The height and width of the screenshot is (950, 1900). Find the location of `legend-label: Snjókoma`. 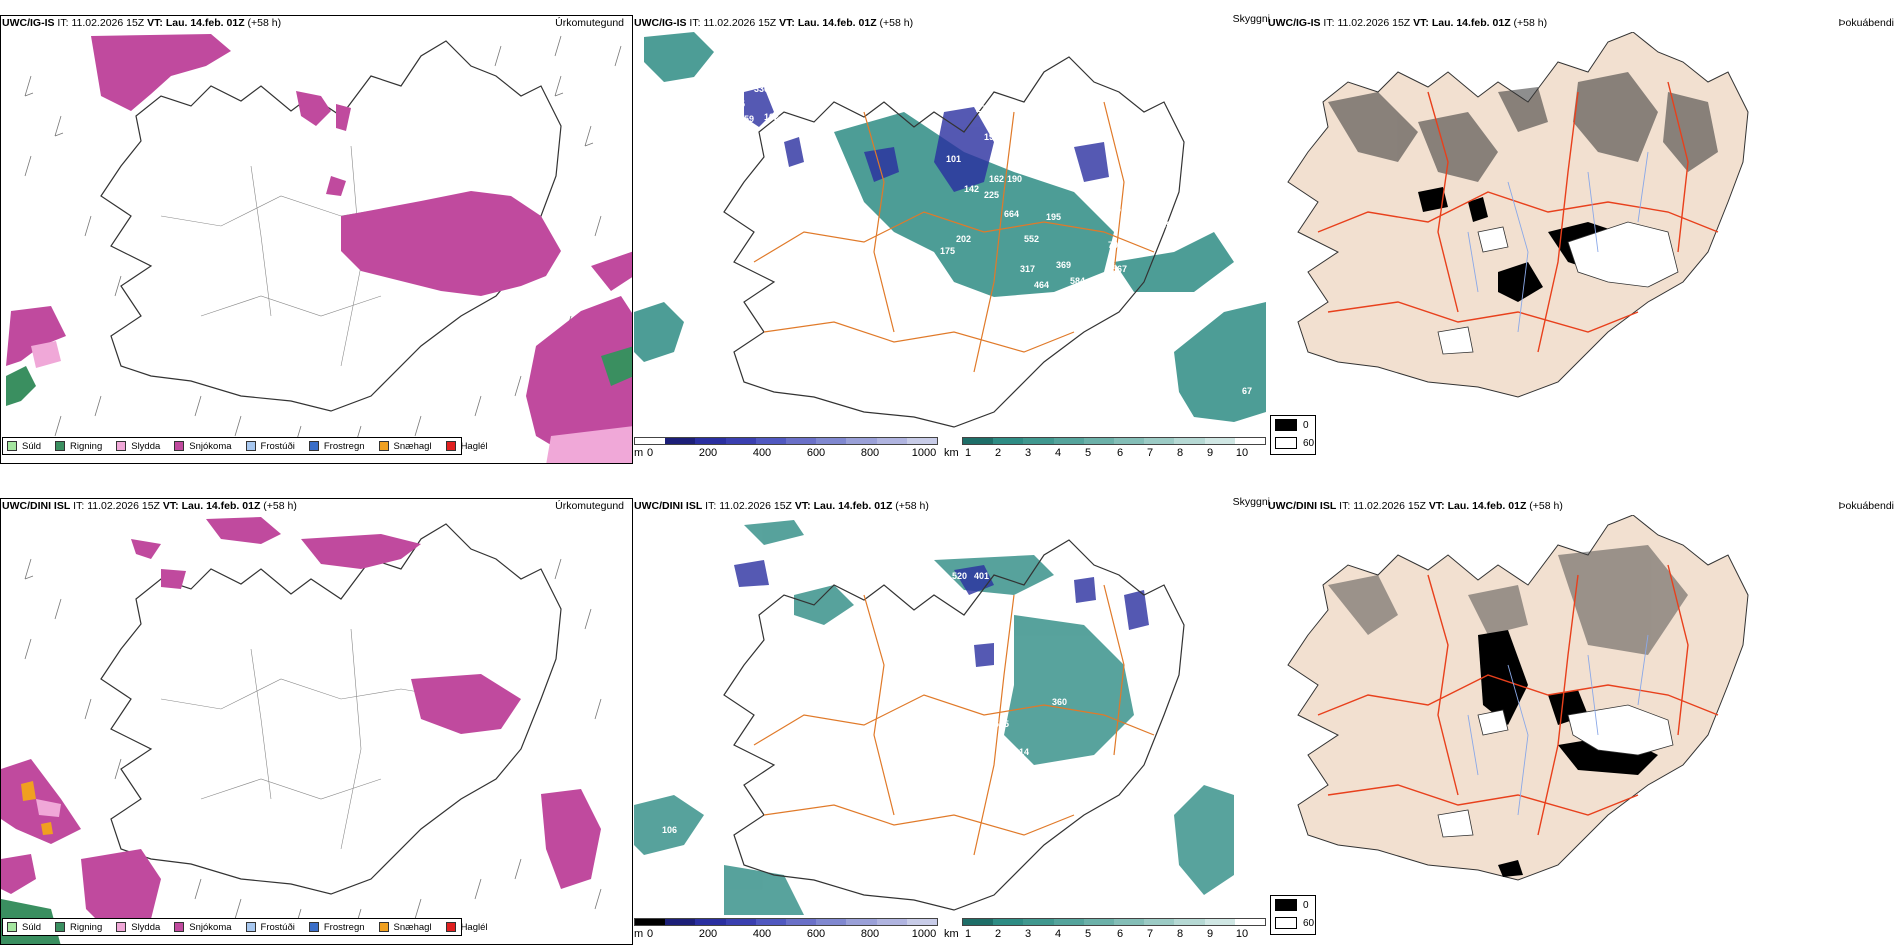

legend-label: Snjókoma is located at coordinates (210, 927).